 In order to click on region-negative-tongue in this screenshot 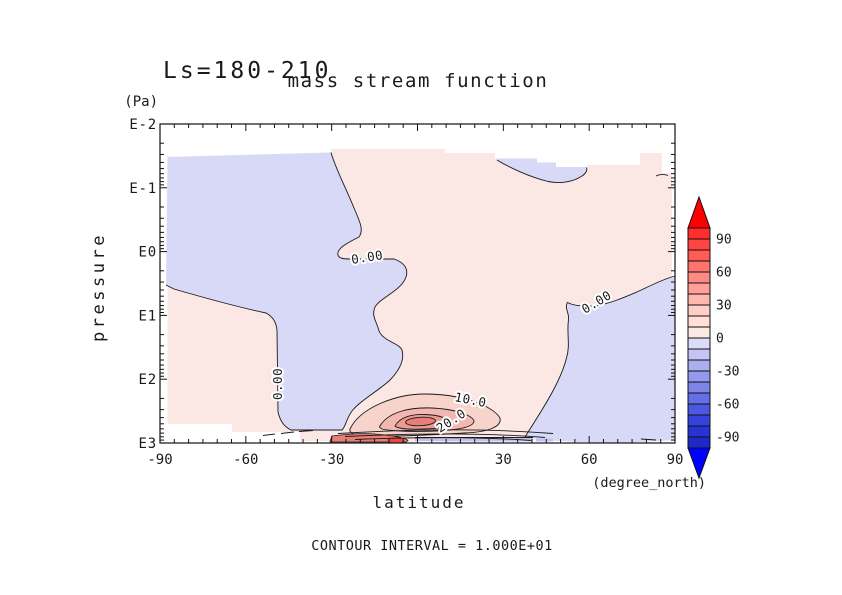, I will do `click(286, 291)`.